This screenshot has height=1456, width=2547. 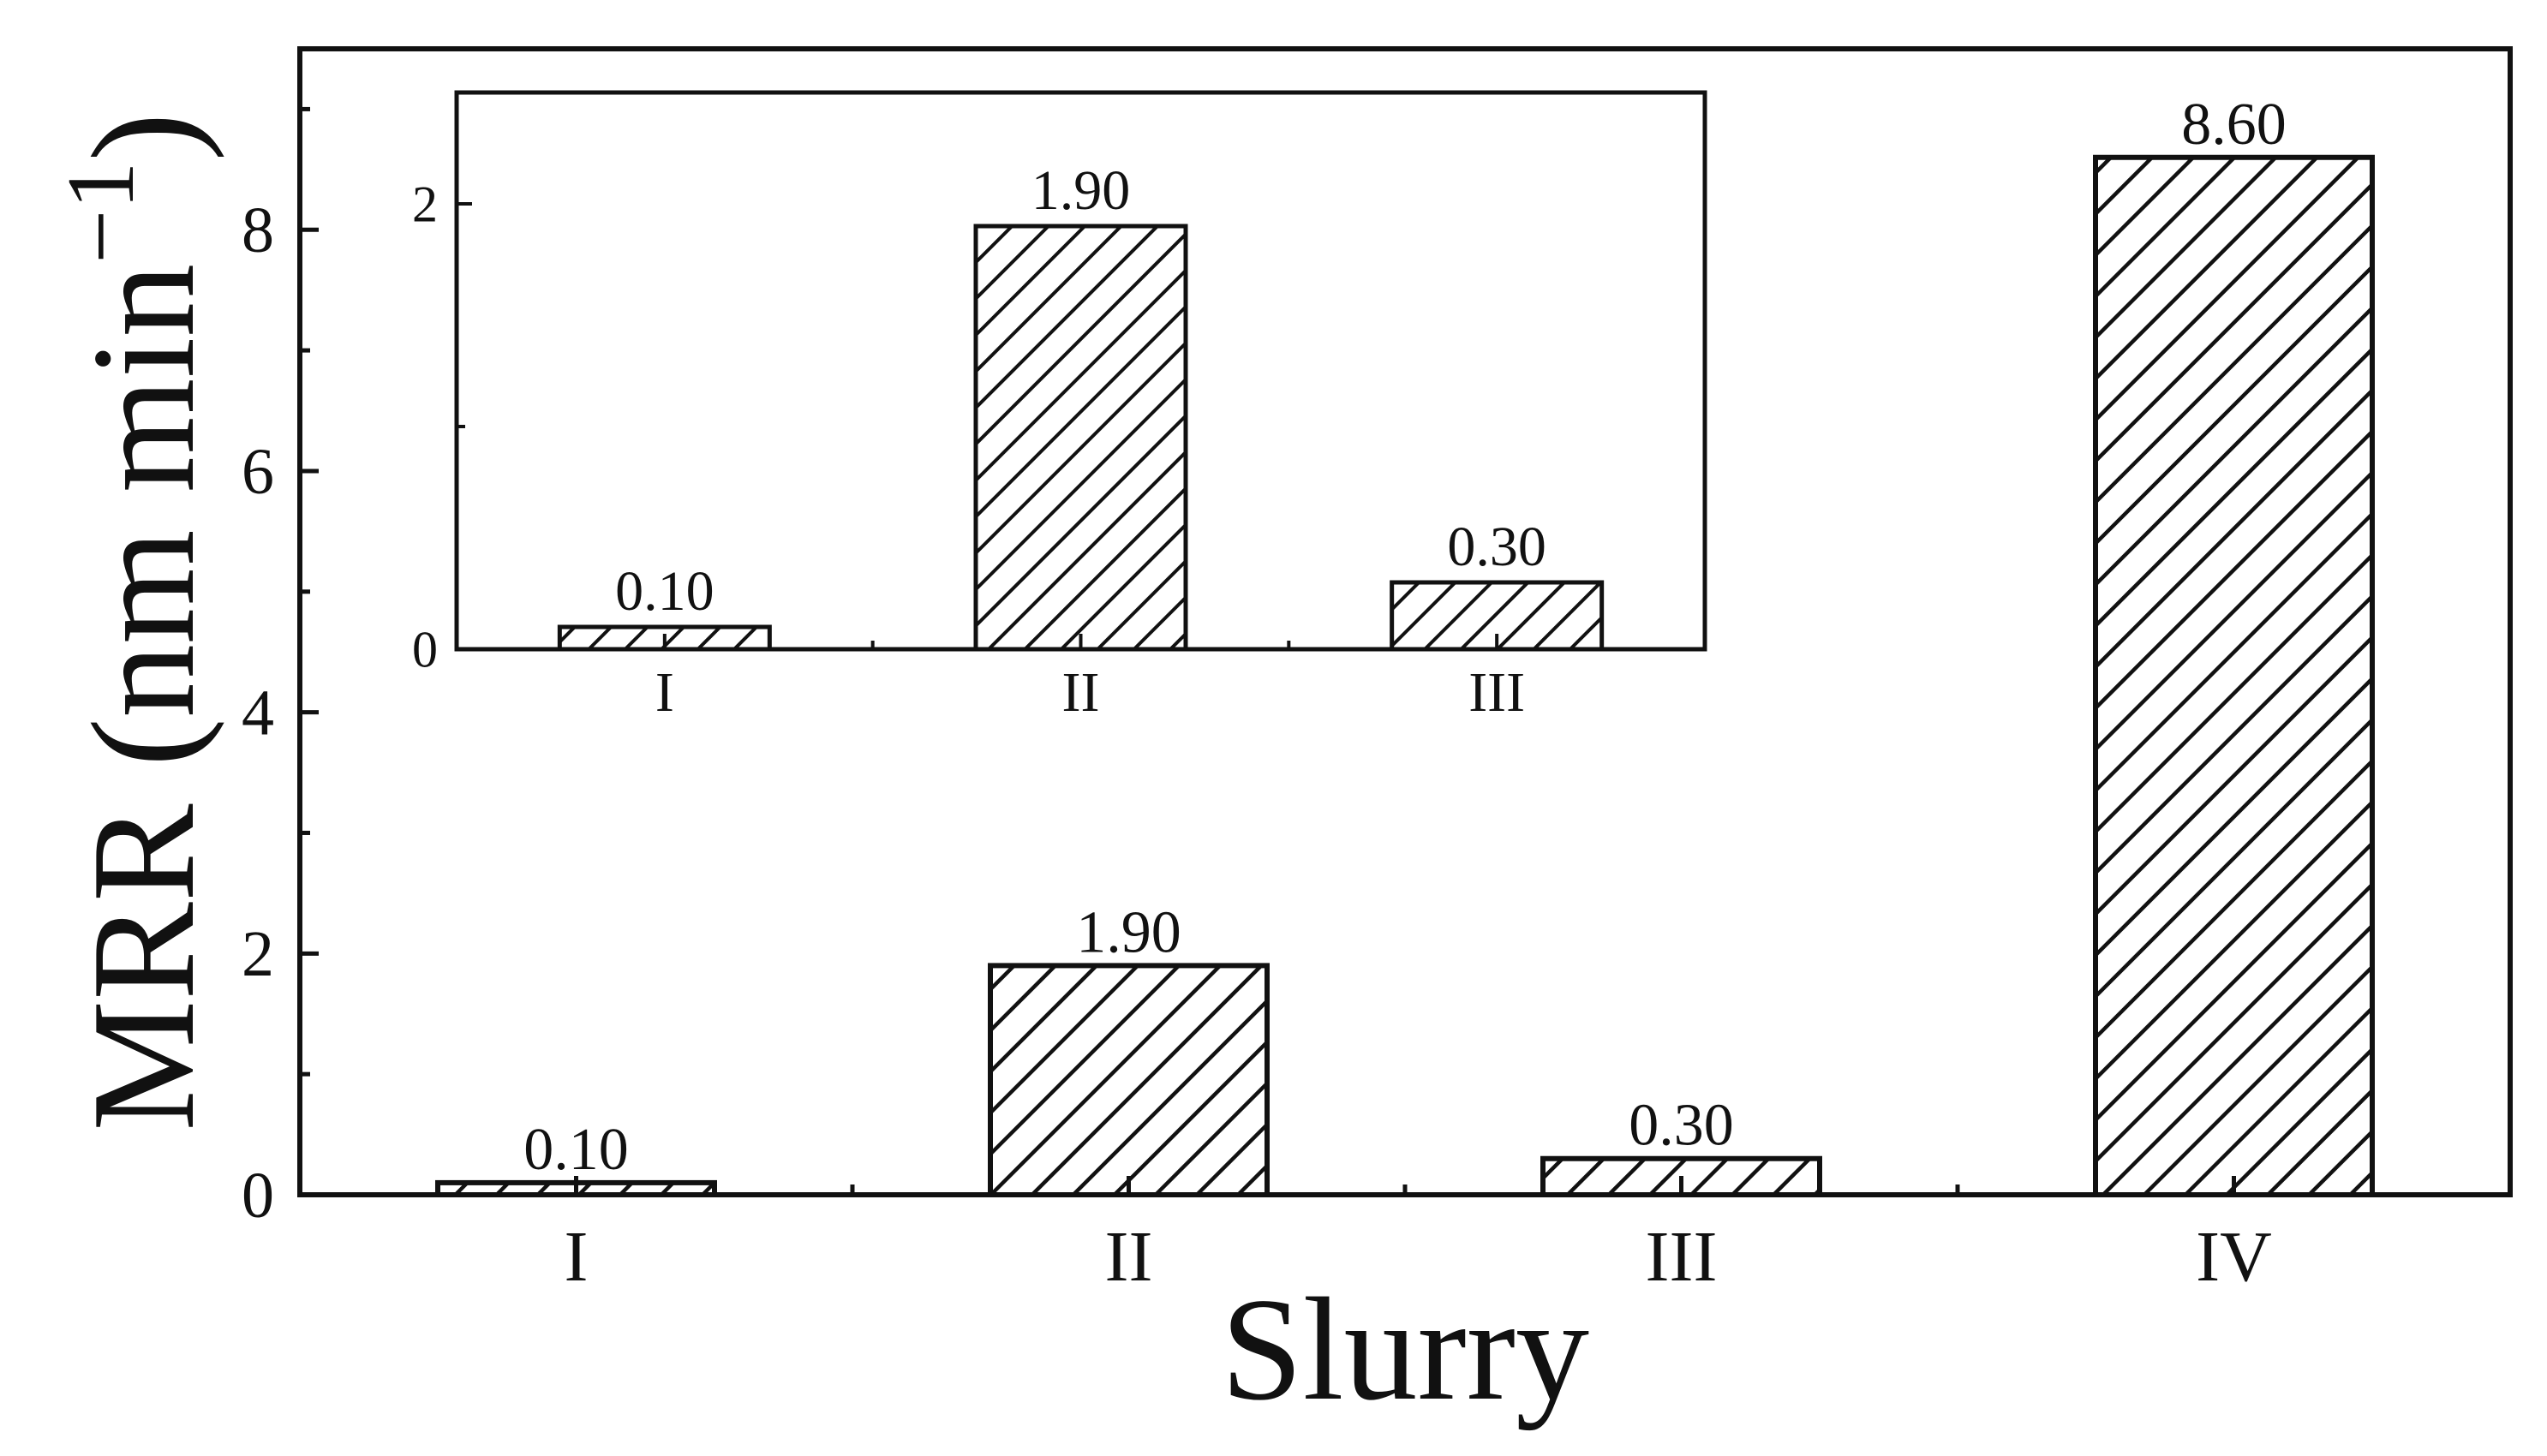 What do you see at coordinates (258, 230) in the screenshot?
I see `main-y-tick-label-5: 8` at bounding box center [258, 230].